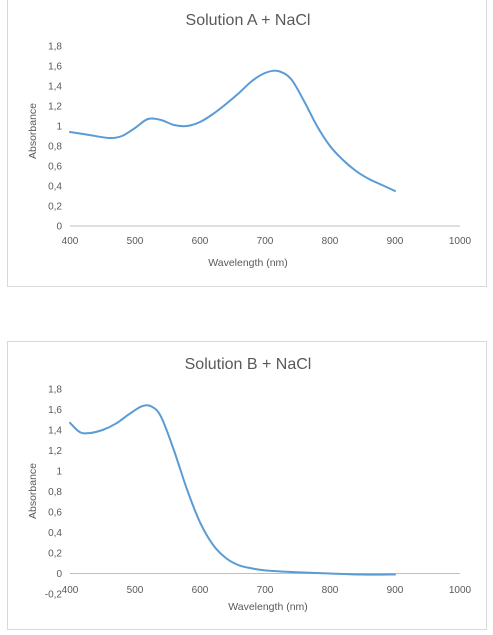 Image resolution: width=493 pixels, height=635 pixels. What do you see at coordinates (54, 595) in the screenshot?
I see `y-tick-label: -0,2` at bounding box center [54, 595].